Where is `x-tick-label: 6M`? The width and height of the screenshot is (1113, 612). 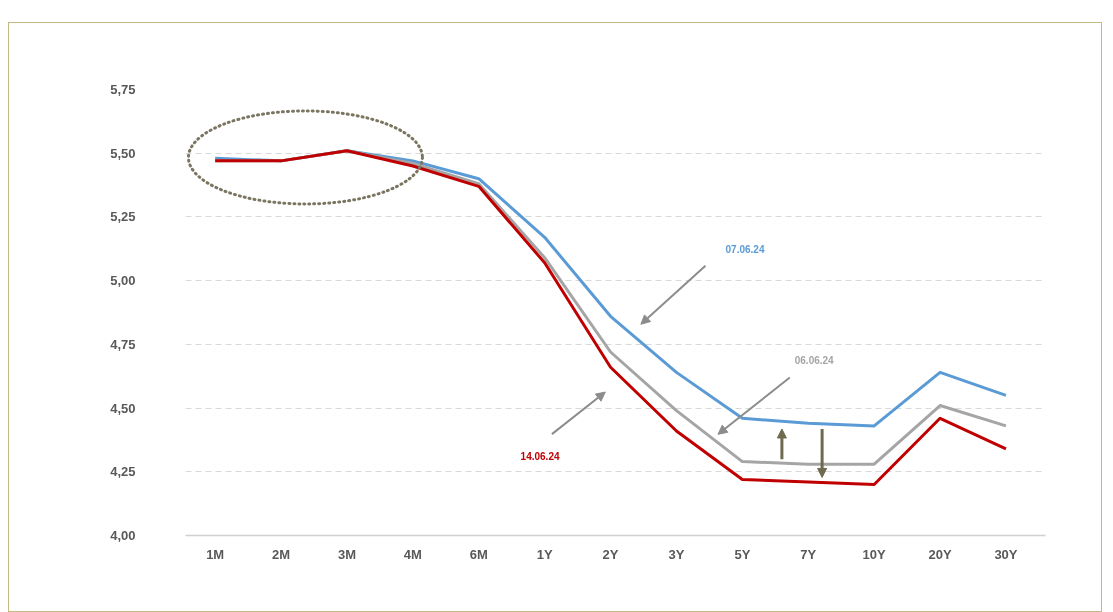 x-tick-label: 6M is located at coordinates (478, 554).